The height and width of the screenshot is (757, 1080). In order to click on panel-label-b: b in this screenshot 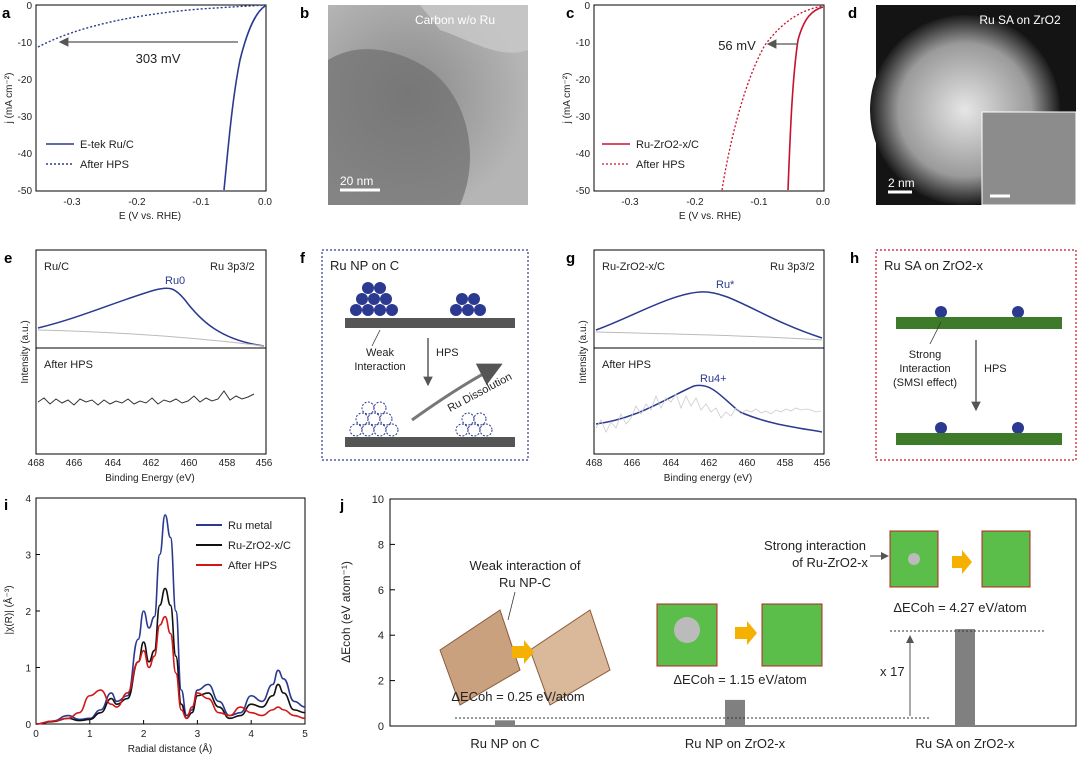, I will do `click(304, 13)`.